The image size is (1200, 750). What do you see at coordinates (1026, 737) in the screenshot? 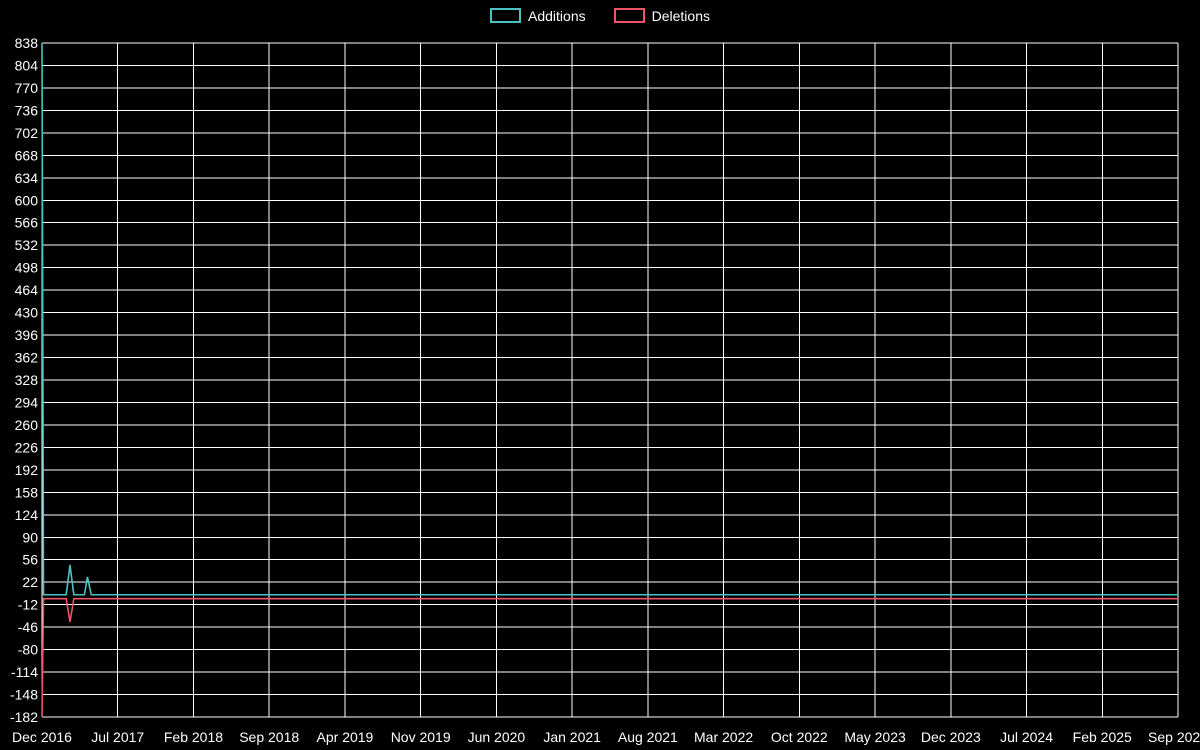
I see `x-tick-label: Jul 2024` at bounding box center [1026, 737].